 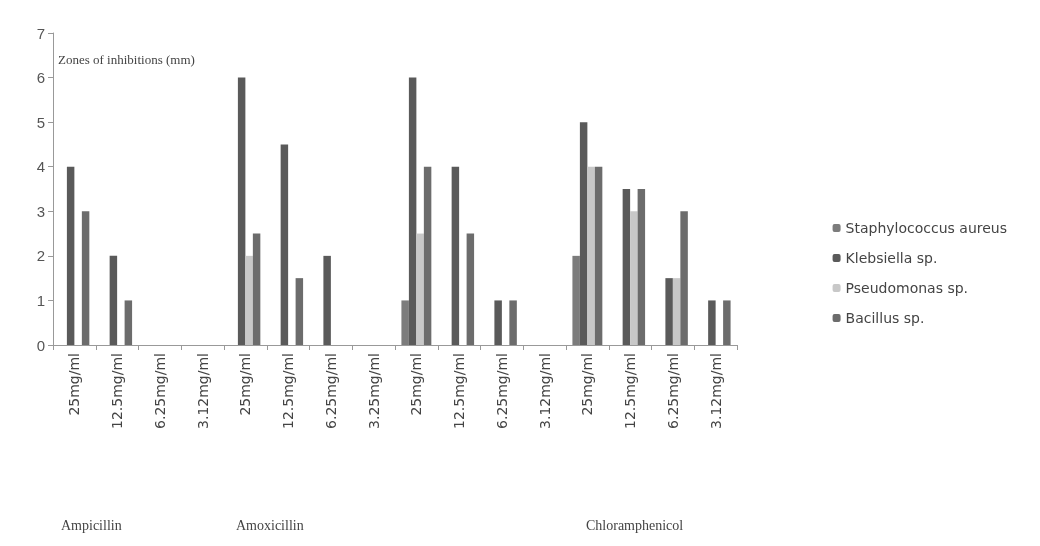 What do you see at coordinates (91, 525) in the screenshot?
I see `text: Ampicillin` at bounding box center [91, 525].